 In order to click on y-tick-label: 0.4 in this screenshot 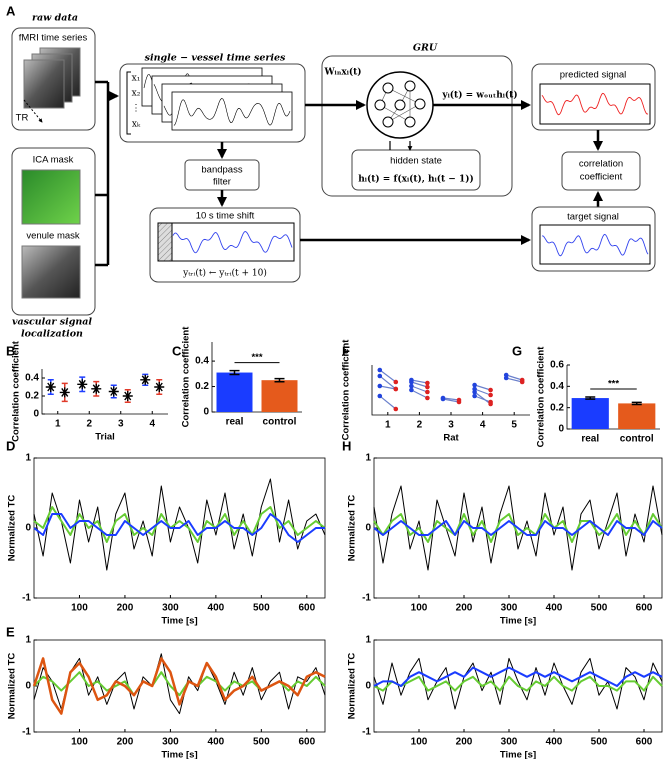, I will do `click(202, 361)`.